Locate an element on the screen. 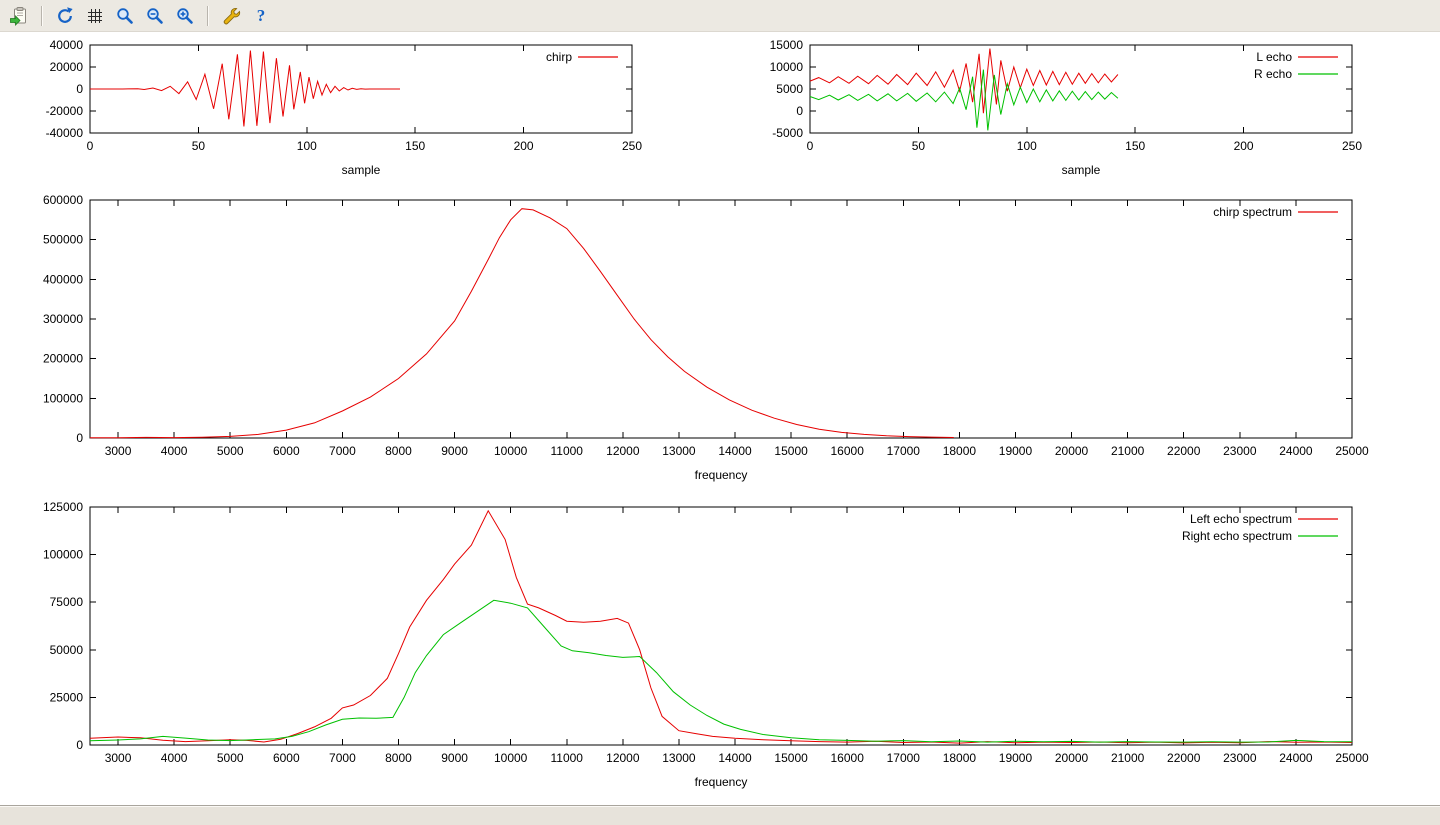 The height and width of the screenshot is (825, 1440). svg-text: 50000 is located at coordinates (67, 650).